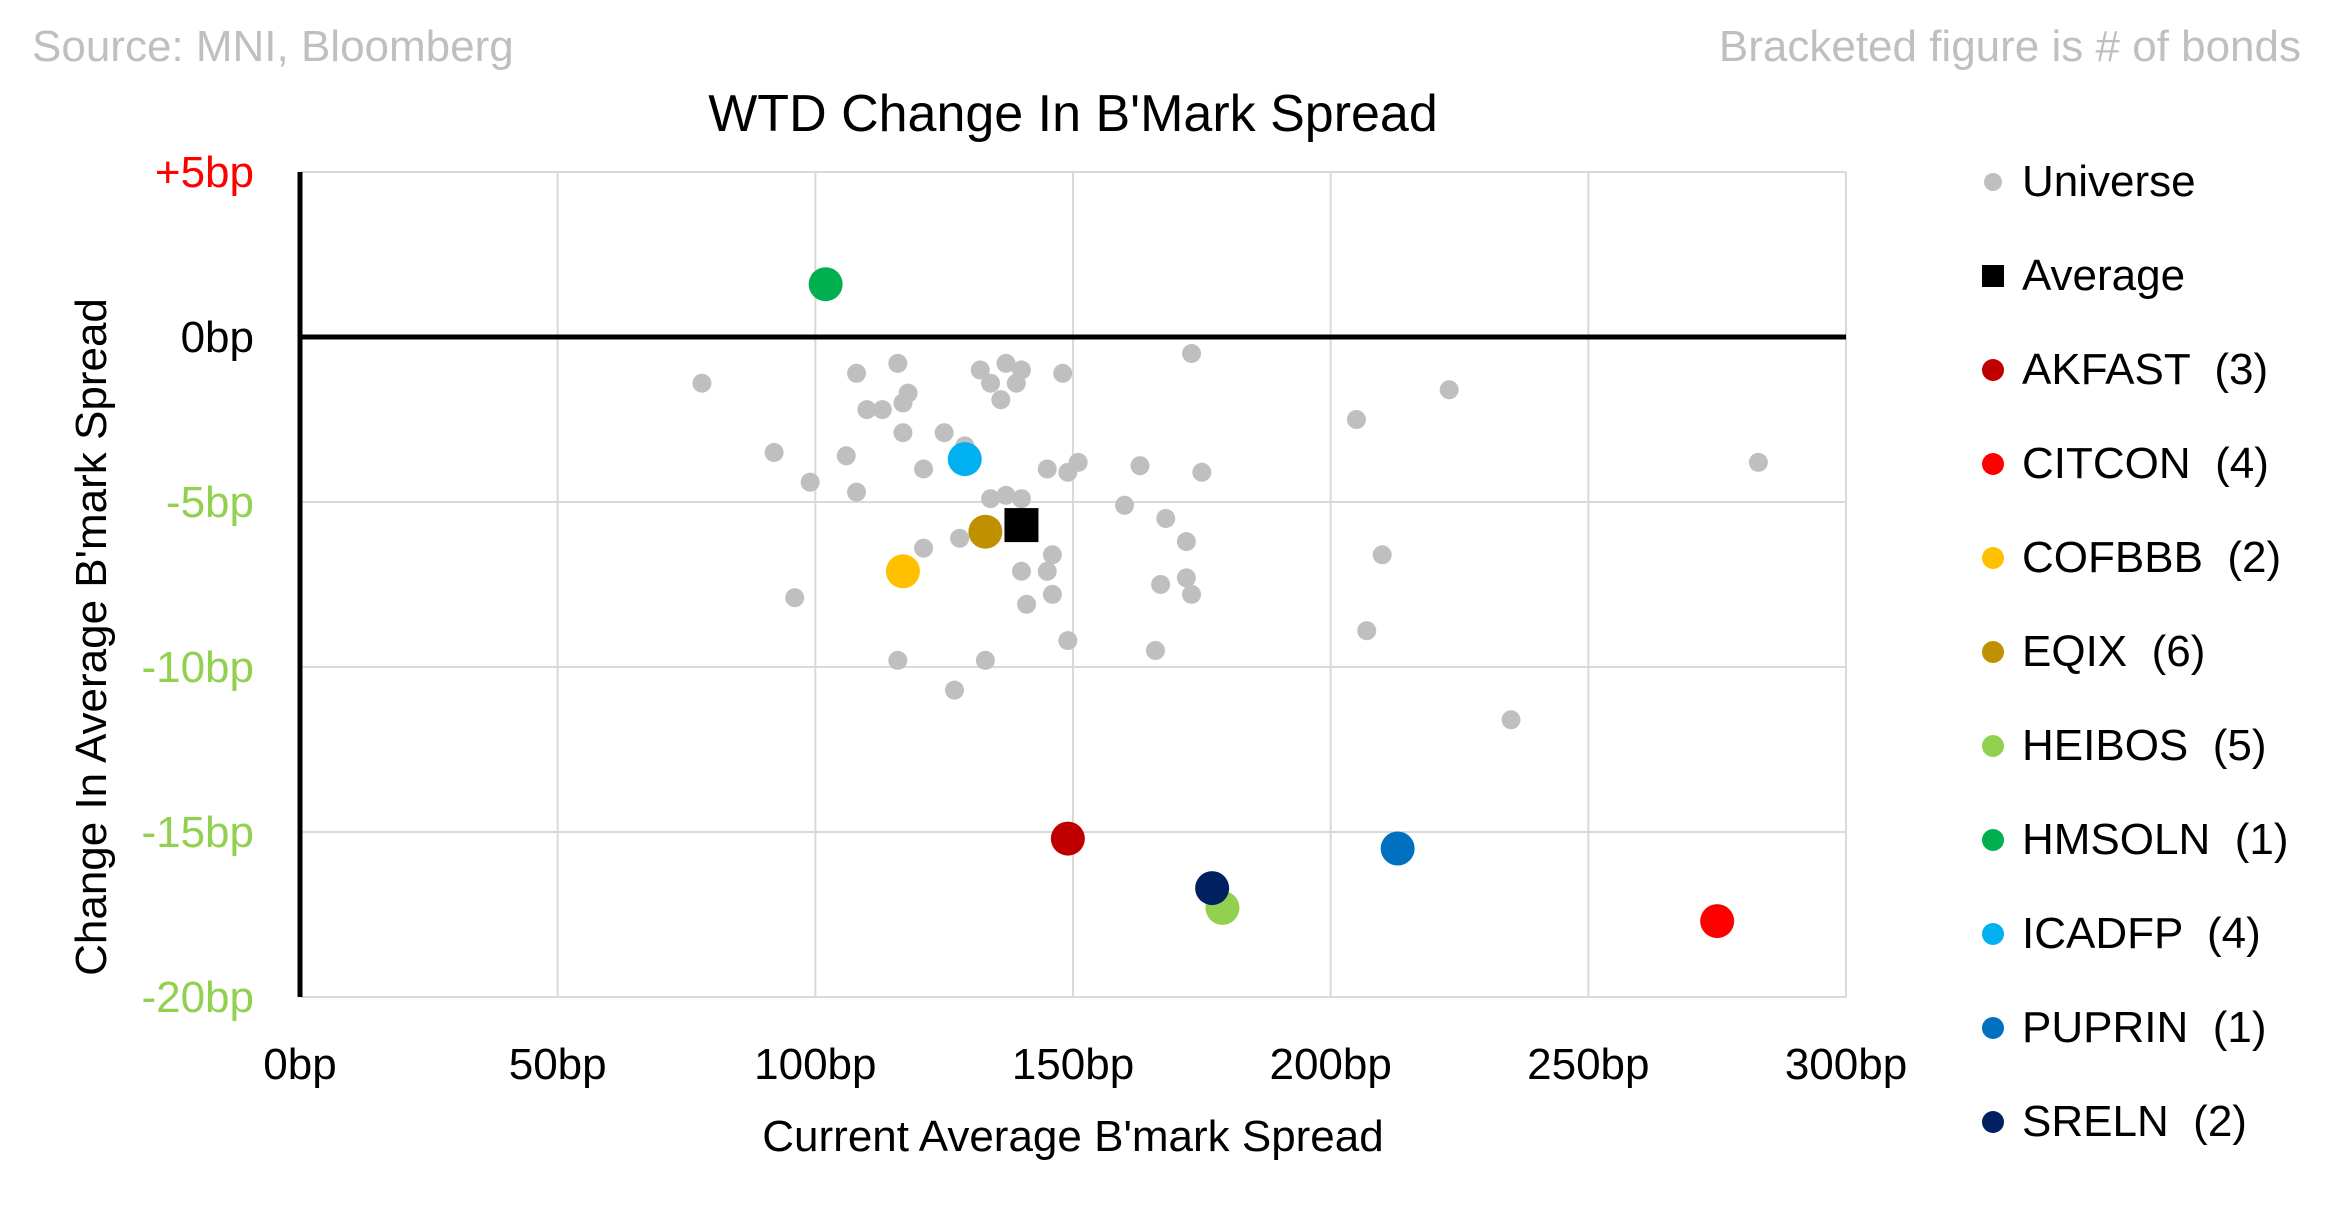 The width and height of the screenshot is (2325, 1219). Describe the element at coordinates (558, 1064) in the screenshot. I see `x-tick-label: 50bp` at that location.